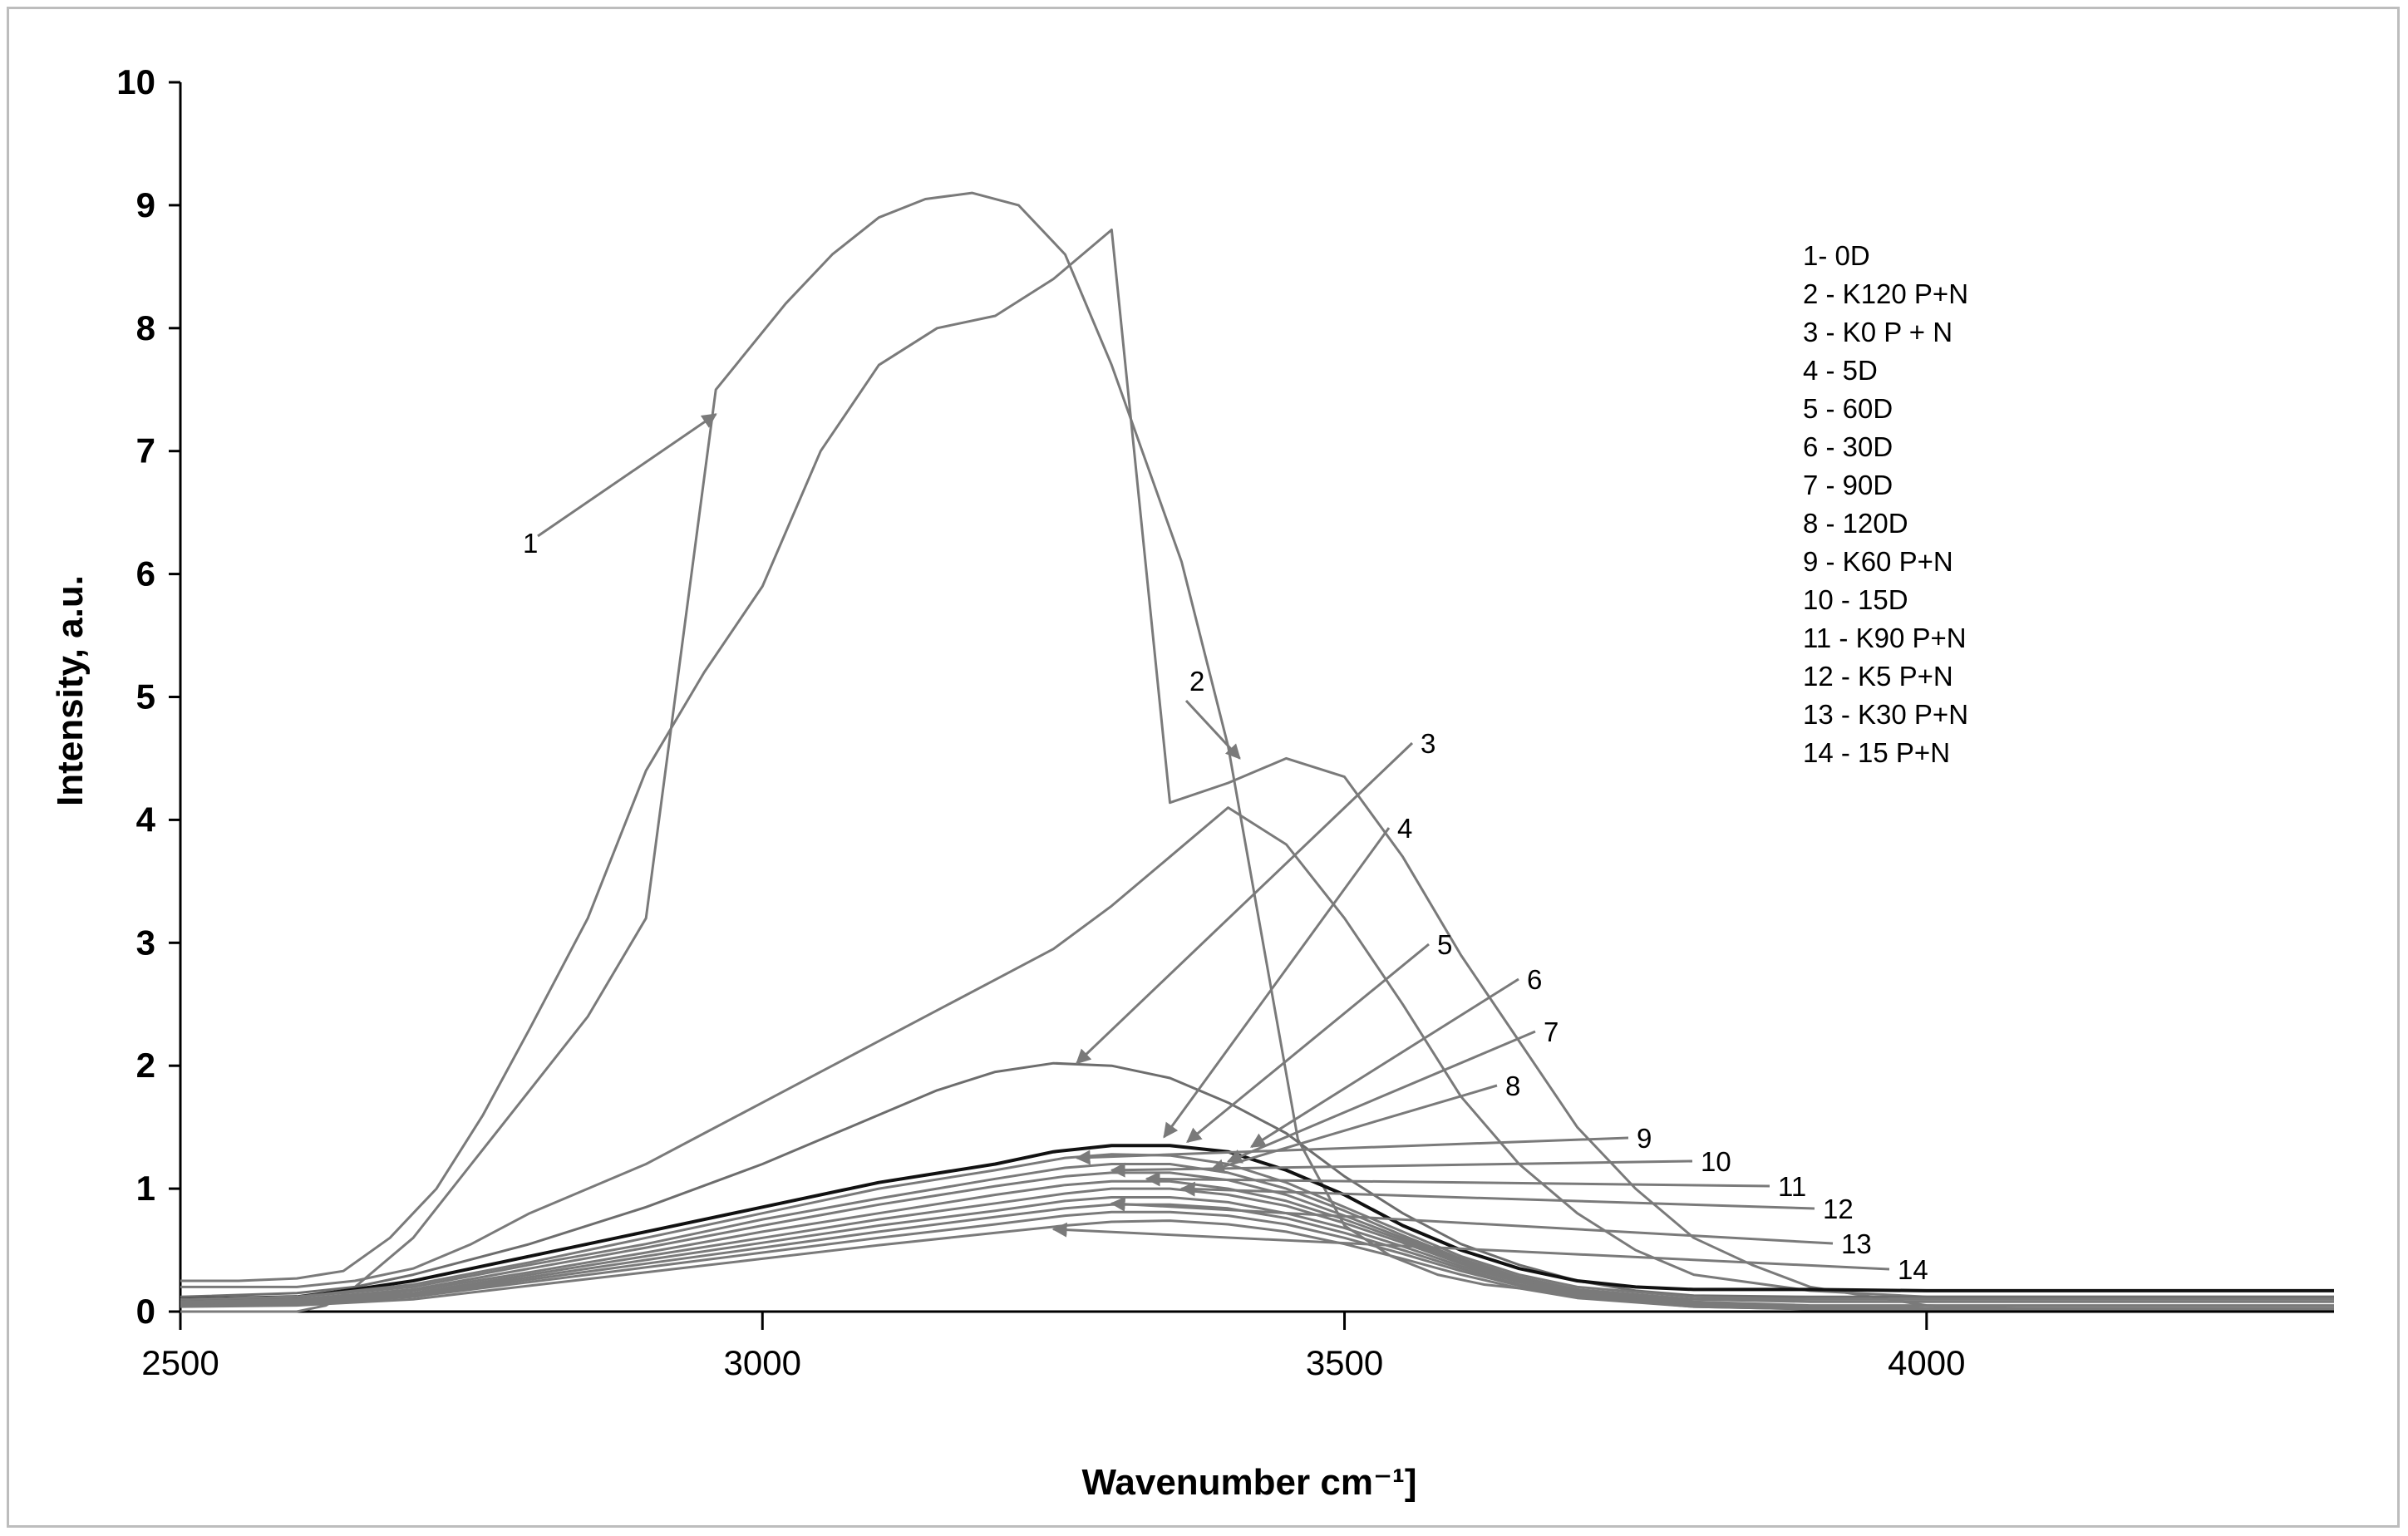  What do you see at coordinates (1926, 1362) in the screenshot?
I see `x-tick-label: 4000` at bounding box center [1926, 1362].